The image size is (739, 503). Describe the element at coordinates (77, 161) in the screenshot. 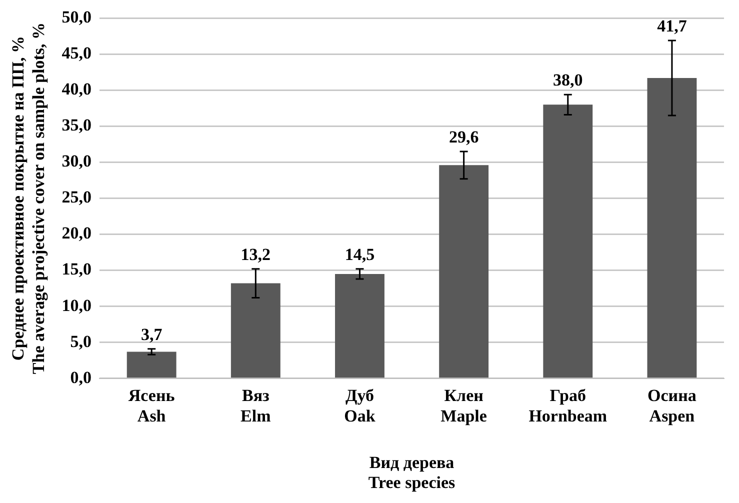

I see `y-tick-label: 30,0` at that location.